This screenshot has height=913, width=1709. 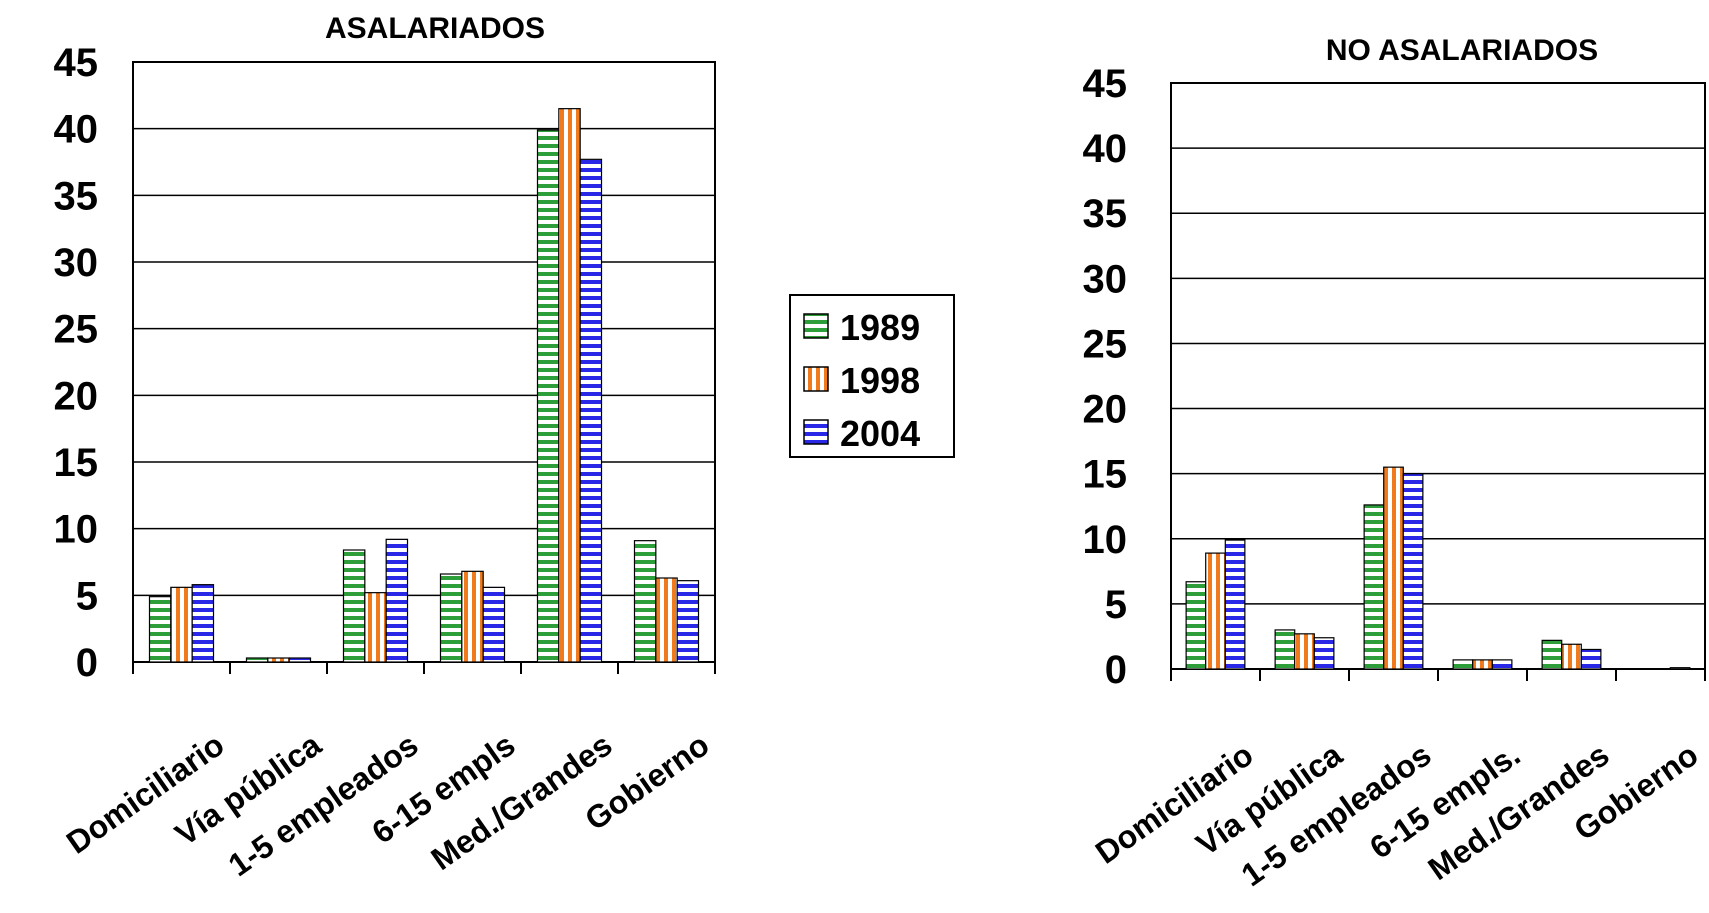 What do you see at coordinates (880, 380) in the screenshot?
I see `legend-label-1998: 1998` at bounding box center [880, 380].